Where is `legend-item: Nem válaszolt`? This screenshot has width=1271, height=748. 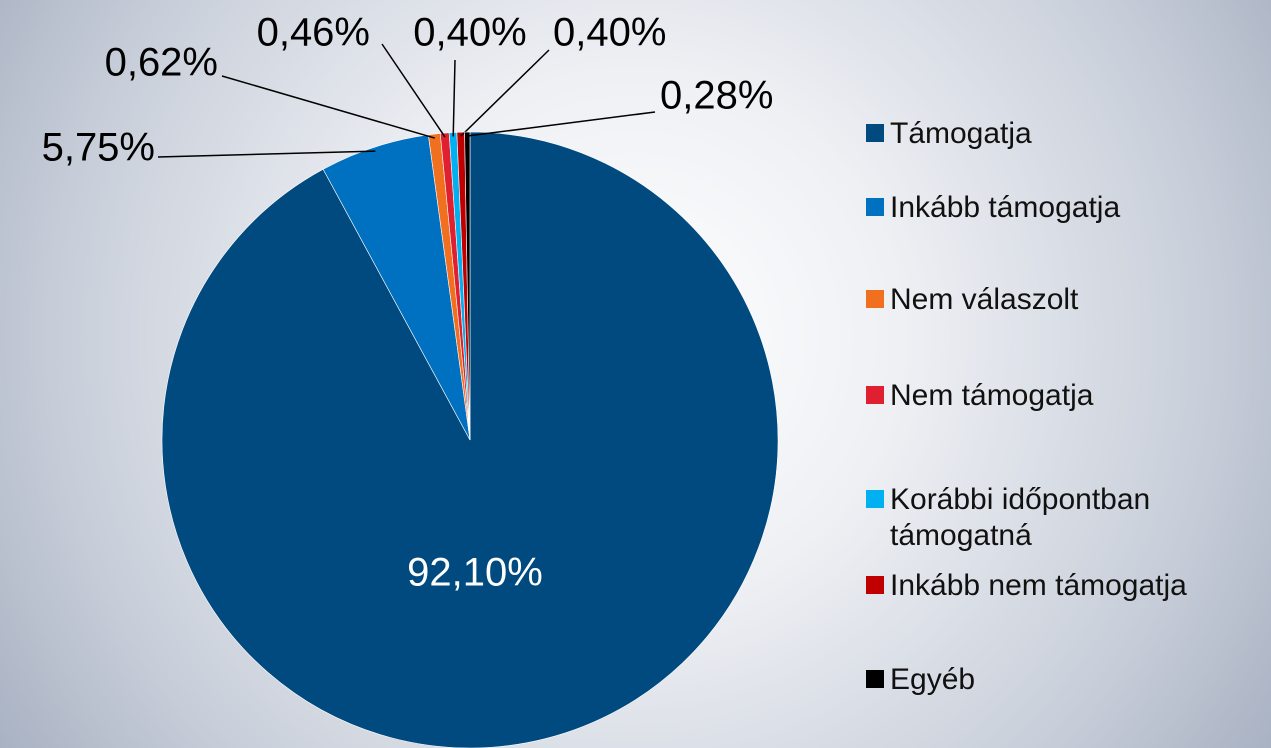
legend-item: Nem válaszolt is located at coordinates (972, 300).